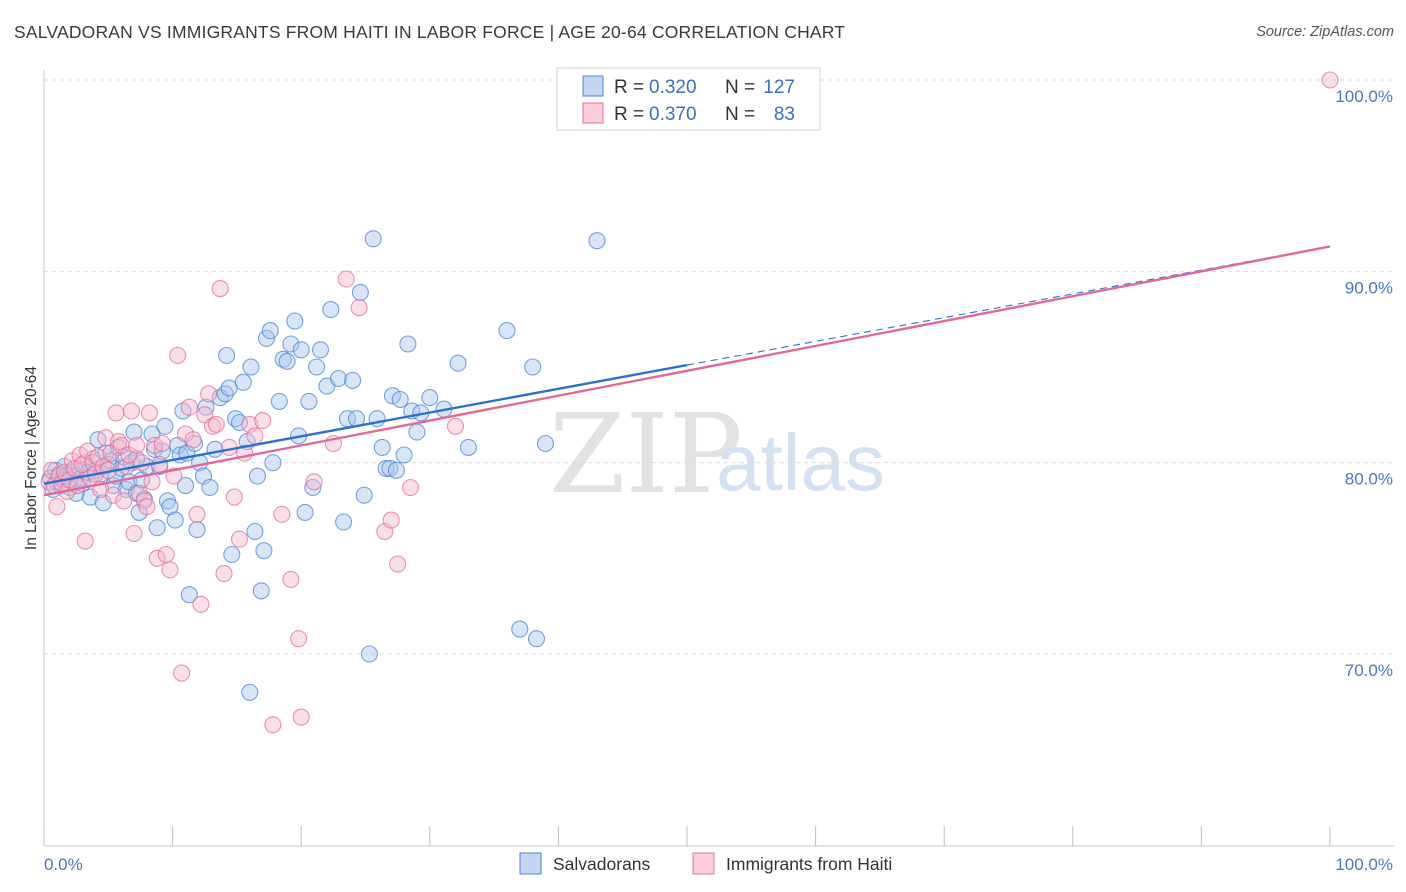 Image resolution: width=1406 pixels, height=892 pixels. Describe the element at coordinates (740, 114) in the screenshot. I see `legend-n-label-2: N =` at that location.